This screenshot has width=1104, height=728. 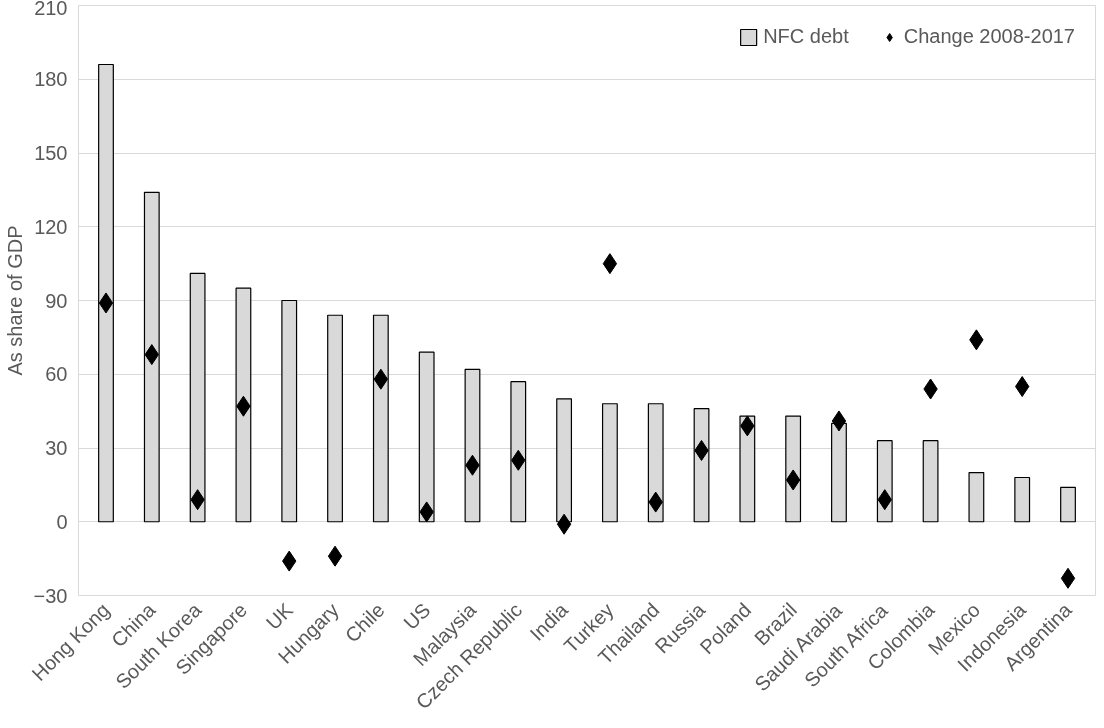 I want to click on y-tick-label: 30, so click(x=56, y=448).